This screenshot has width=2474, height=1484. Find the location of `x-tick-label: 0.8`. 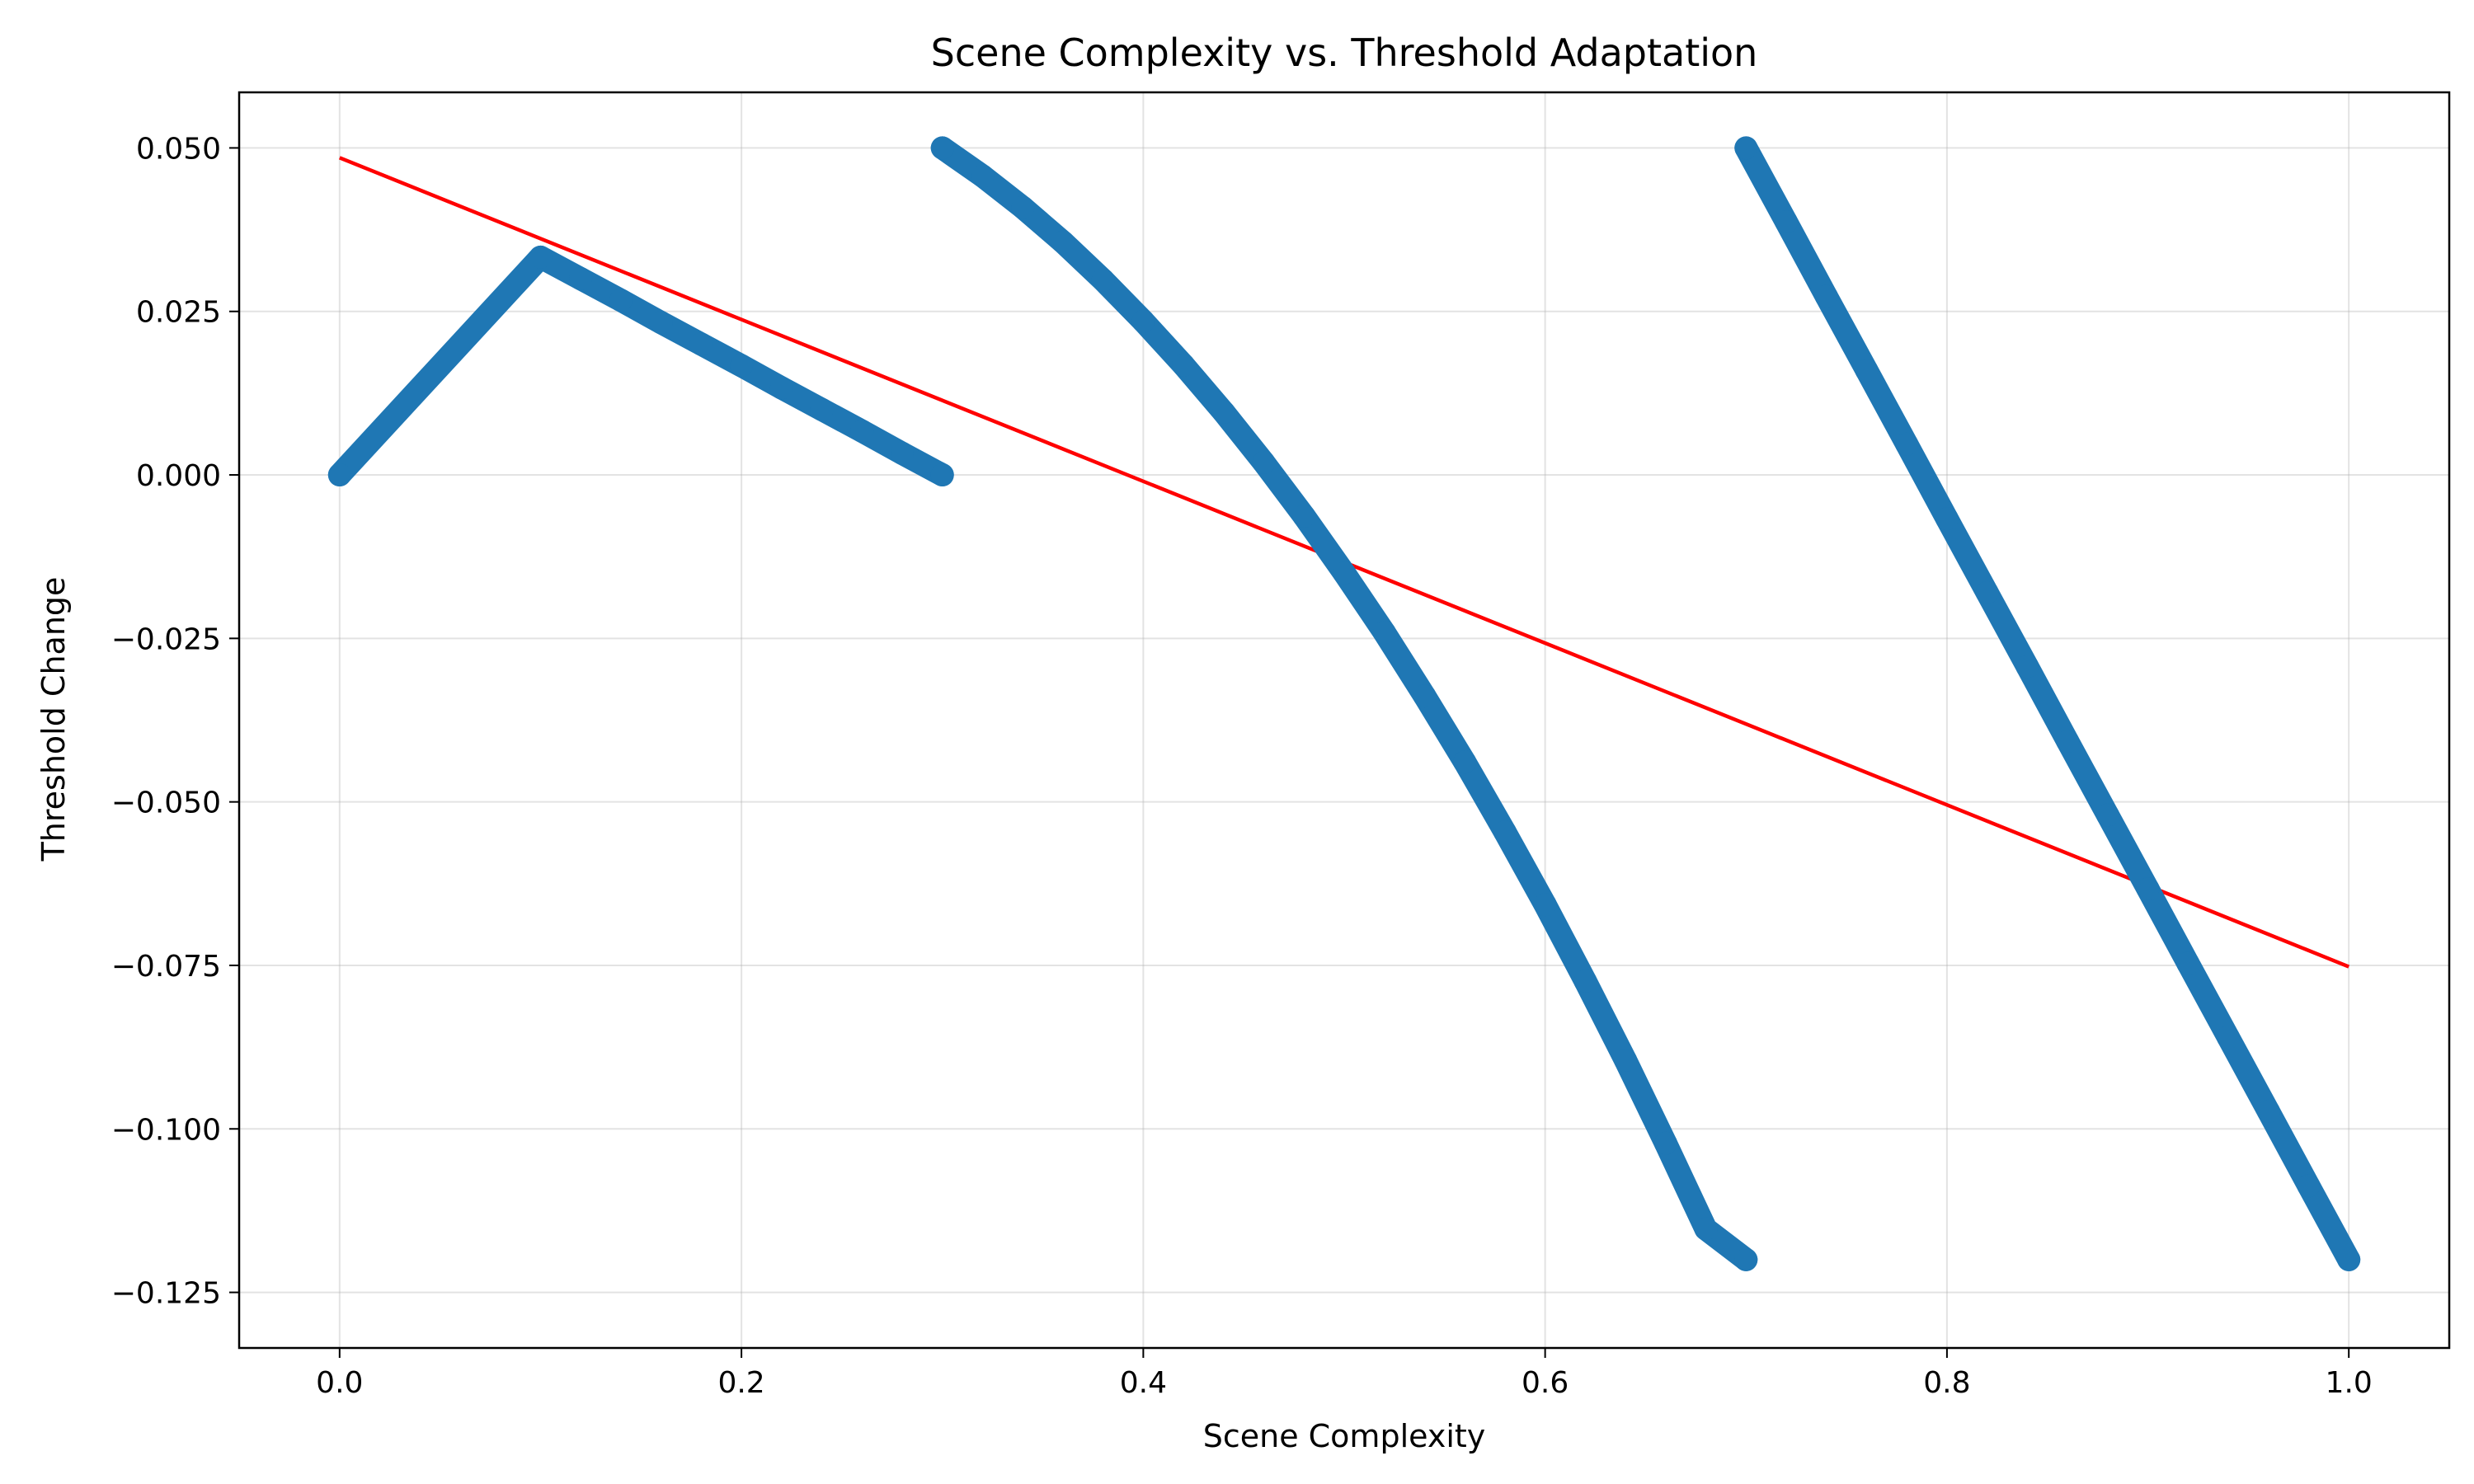

x-tick-label: 0.8 is located at coordinates (1946, 1383).